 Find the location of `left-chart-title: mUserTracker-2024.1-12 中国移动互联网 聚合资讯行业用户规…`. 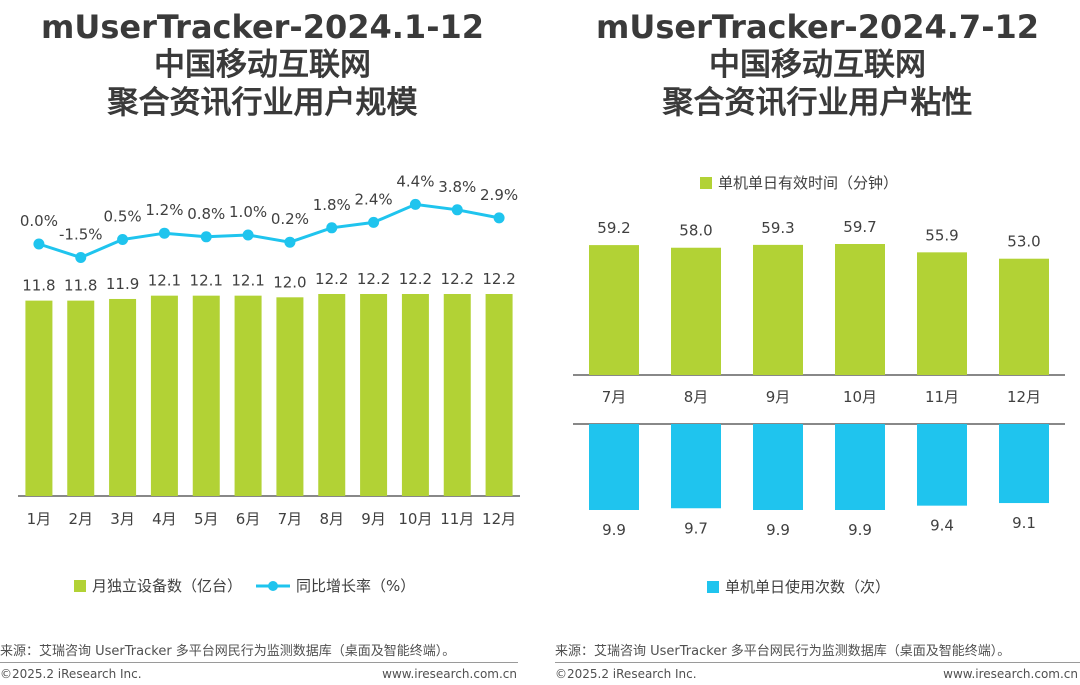

left-chart-title: mUserTracker-2024.1-12 中国移动互联网 聚合资讯行业用户规… is located at coordinates (262, 65).